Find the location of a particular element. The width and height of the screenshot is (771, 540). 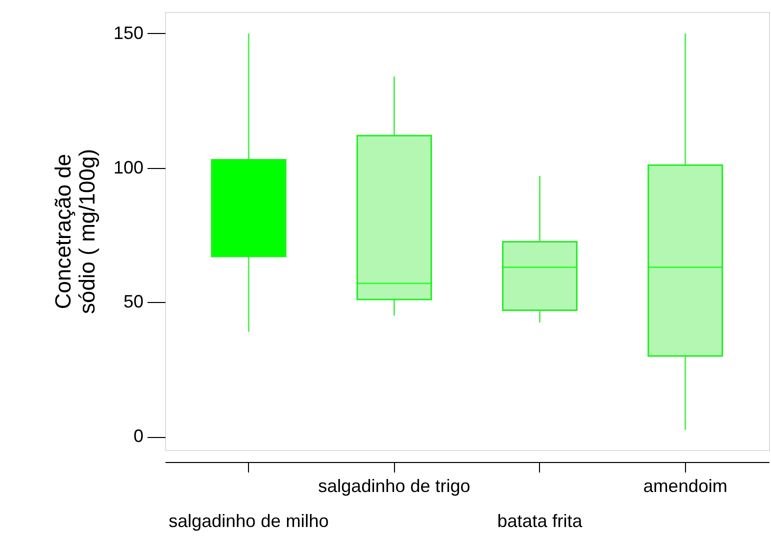

y-tick-label: 150 is located at coordinates (128, 32).